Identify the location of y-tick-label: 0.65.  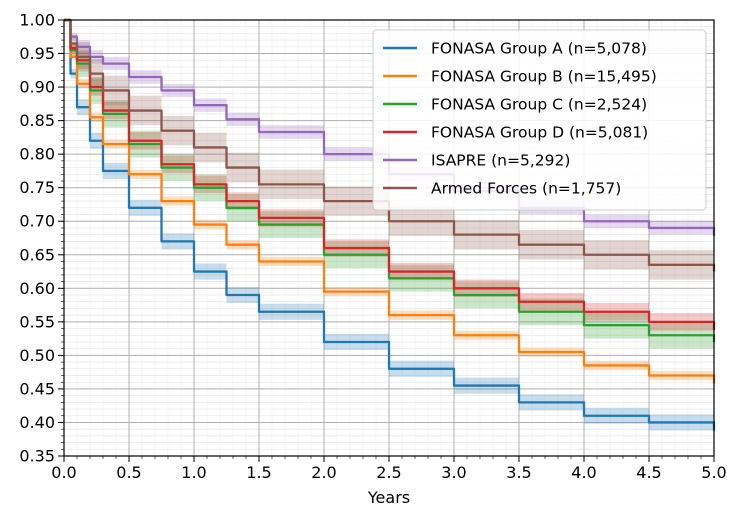
(37, 254).